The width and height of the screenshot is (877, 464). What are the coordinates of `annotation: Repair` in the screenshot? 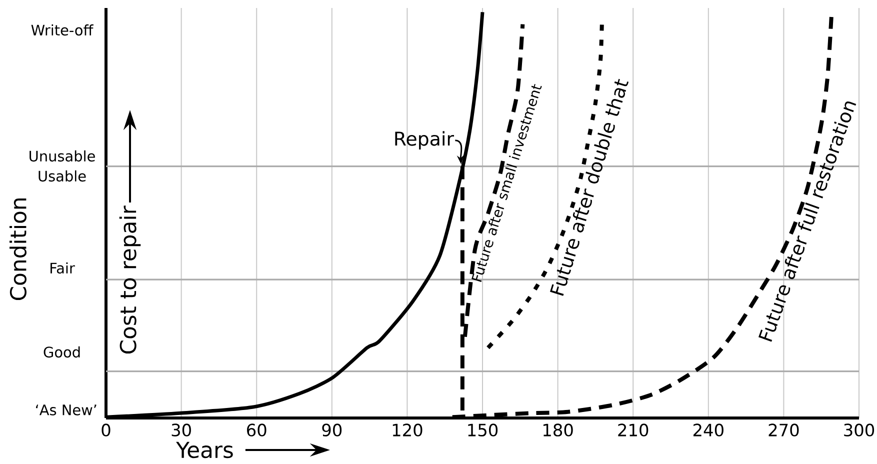 It's located at (424, 140).